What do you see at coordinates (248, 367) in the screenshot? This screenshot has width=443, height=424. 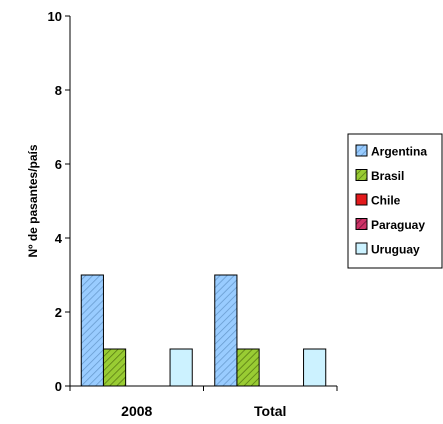 I see `bar-brasil-total` at bounding box center [248, 367].